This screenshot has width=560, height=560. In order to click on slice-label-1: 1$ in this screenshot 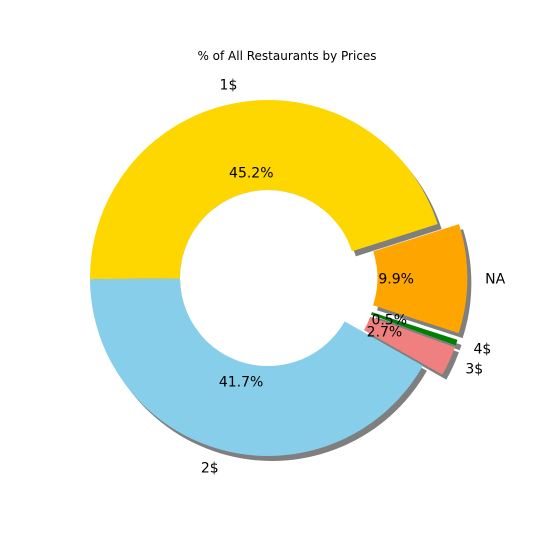, I will do `click(229, 86)`.